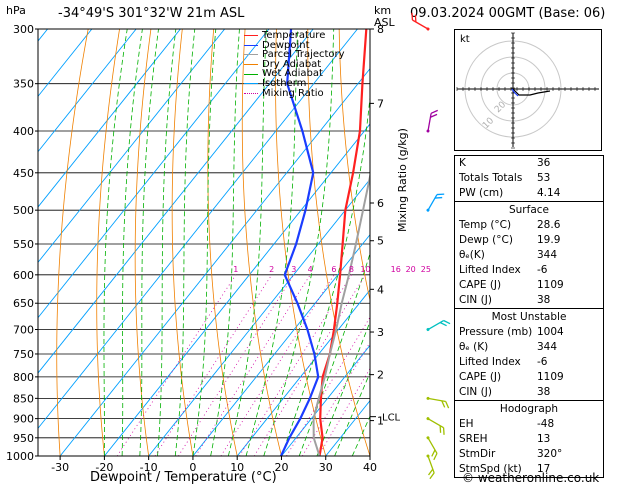 The image size is (629, 486). Describe the element at coordinates (529, 178) in the screenshot. I see `table-row: Totals Totals 53` at that location.